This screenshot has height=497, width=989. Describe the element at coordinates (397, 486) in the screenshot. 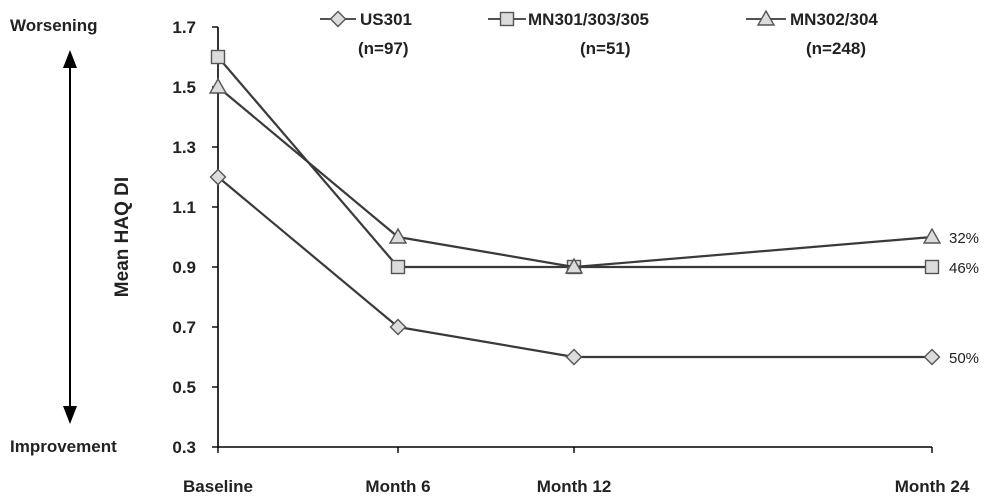

I see `x-tick-label: Month 6` at that location.